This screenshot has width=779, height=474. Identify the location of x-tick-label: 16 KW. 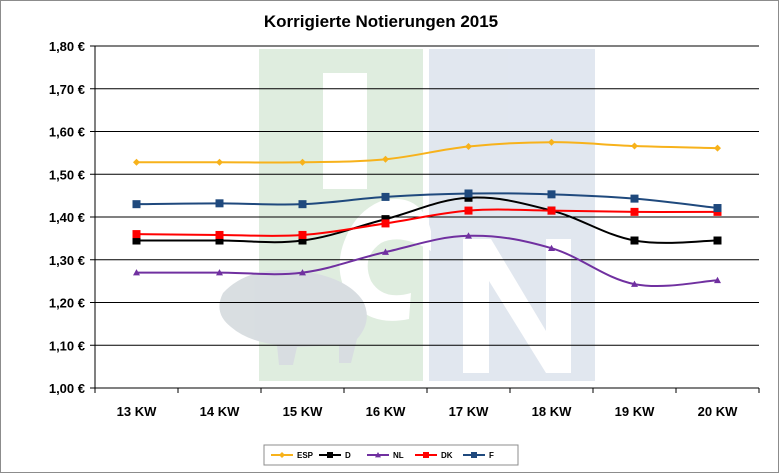
(386, 411).